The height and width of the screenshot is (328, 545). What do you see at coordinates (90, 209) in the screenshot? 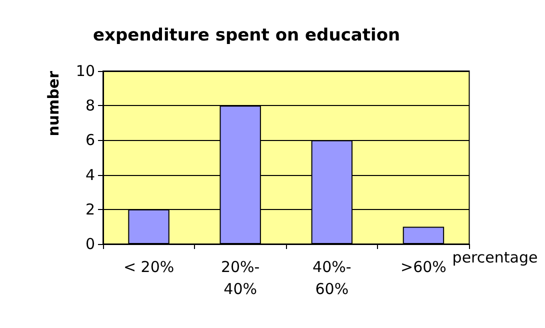
I see `y-tick-label: 2` at bounding box center [90, 209].